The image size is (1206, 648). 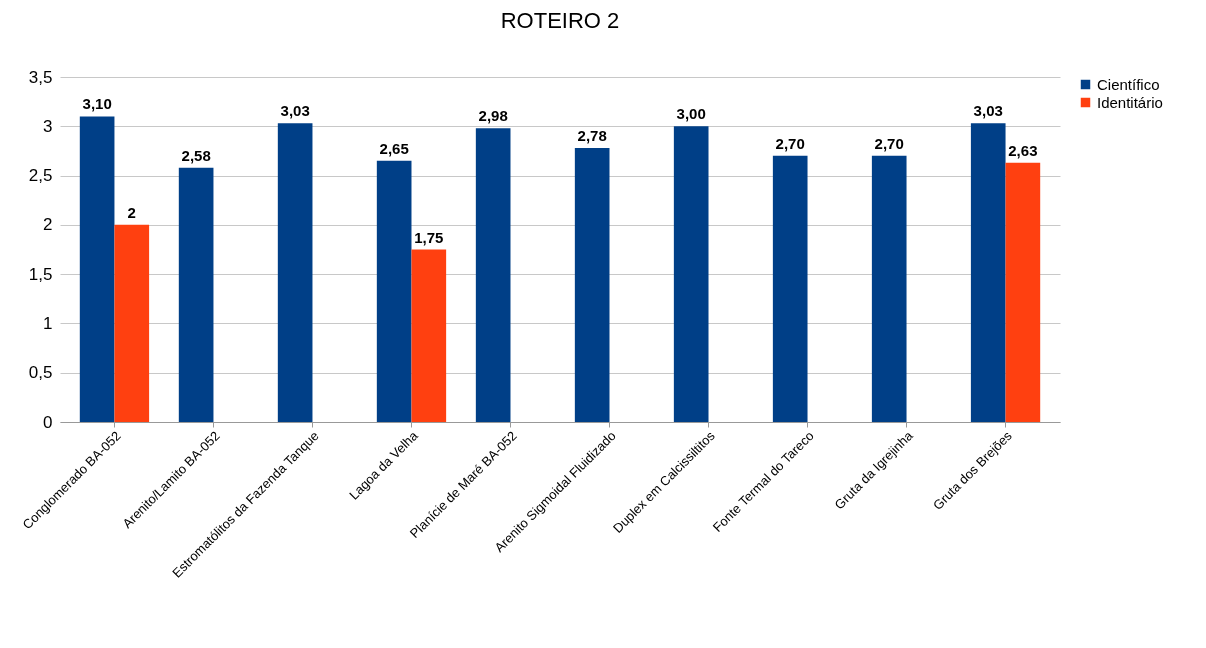 What do you see at coordinates (48, 422) in the screenshot?
I see `y-tick-label: 0` at bounding box center [48, 422].